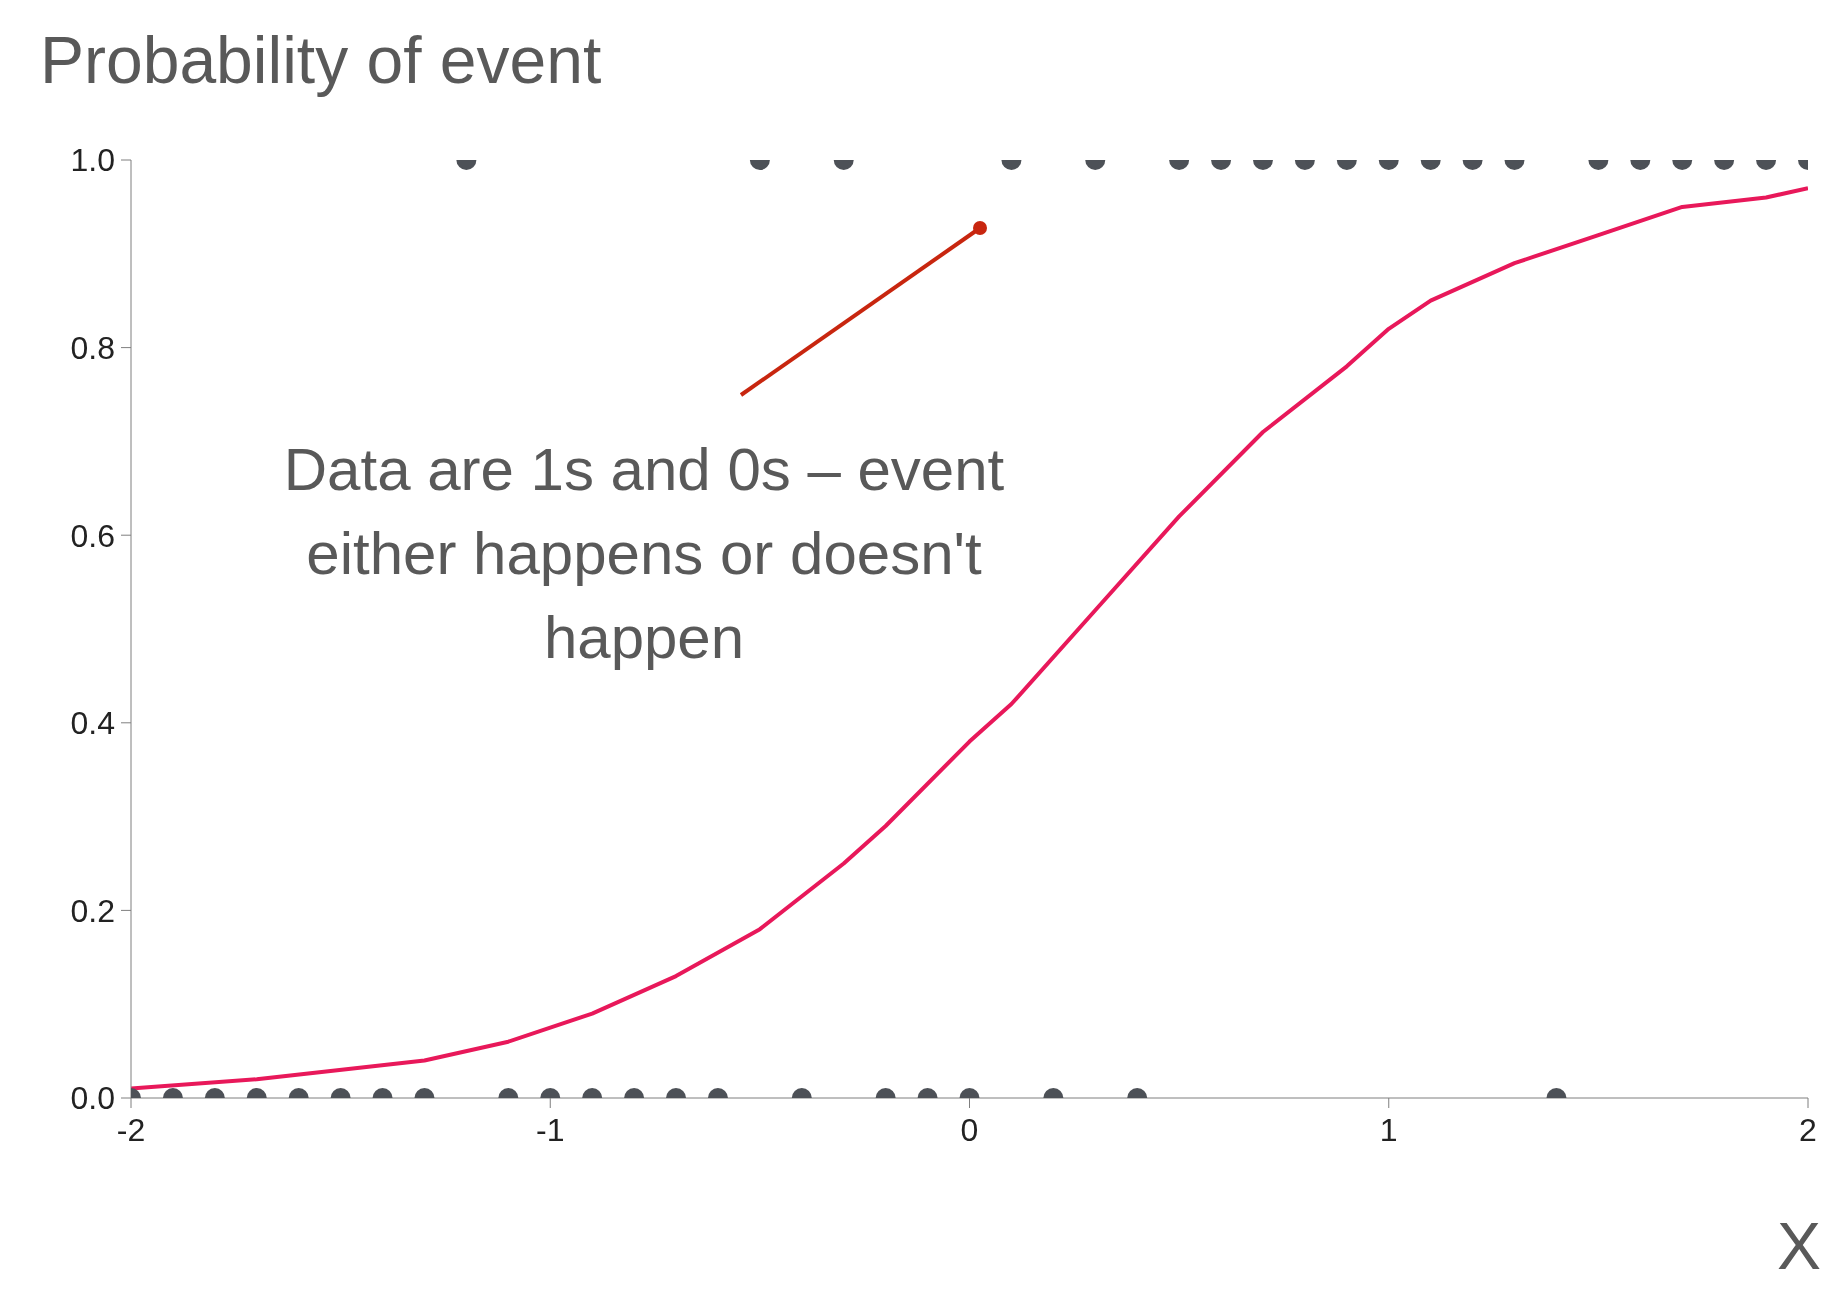  What do you see at coordinates (969, 1129) in the screenshot?
I see `x-tick-label: 0` at bounding box center [969, 1129].